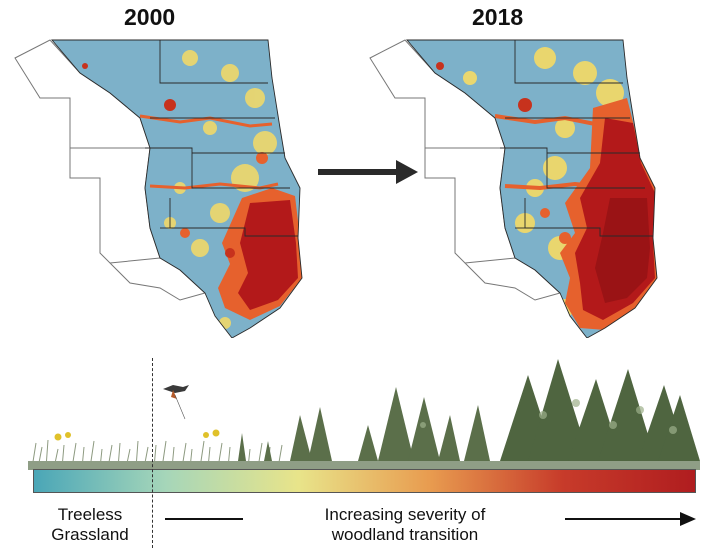 The width and height of the screenshot is (720, 552). Describe the element at coordinates (150, 17) in the screenshot. I see `year-label-2000: 2000` at that location.